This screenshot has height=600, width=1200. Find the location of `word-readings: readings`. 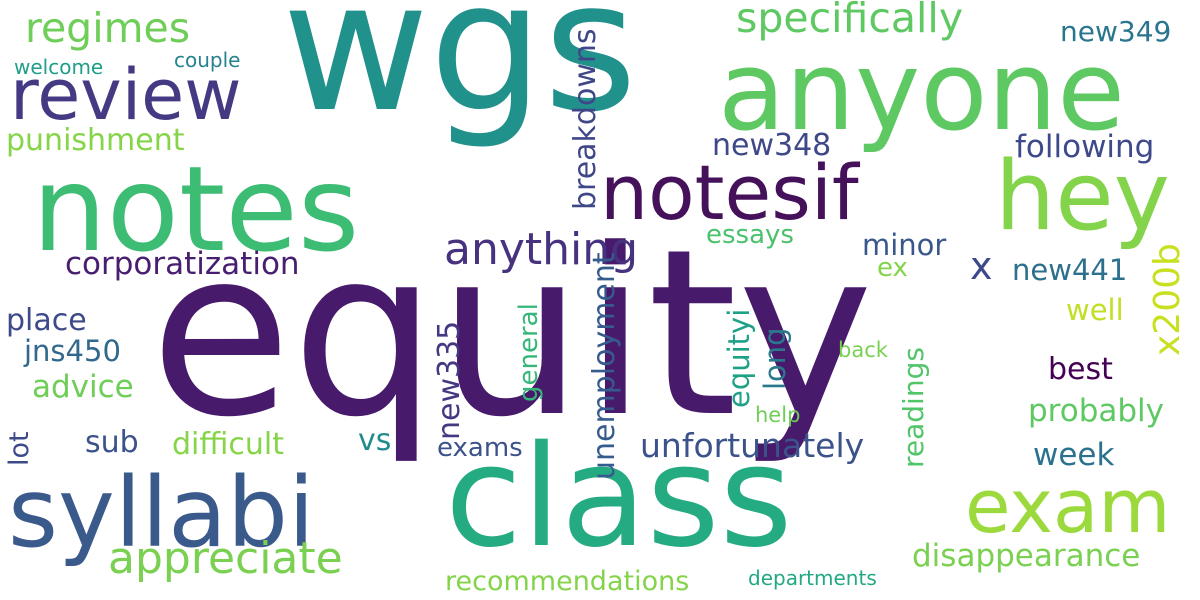

word-readings: readings is located at coordinates (913, 407).